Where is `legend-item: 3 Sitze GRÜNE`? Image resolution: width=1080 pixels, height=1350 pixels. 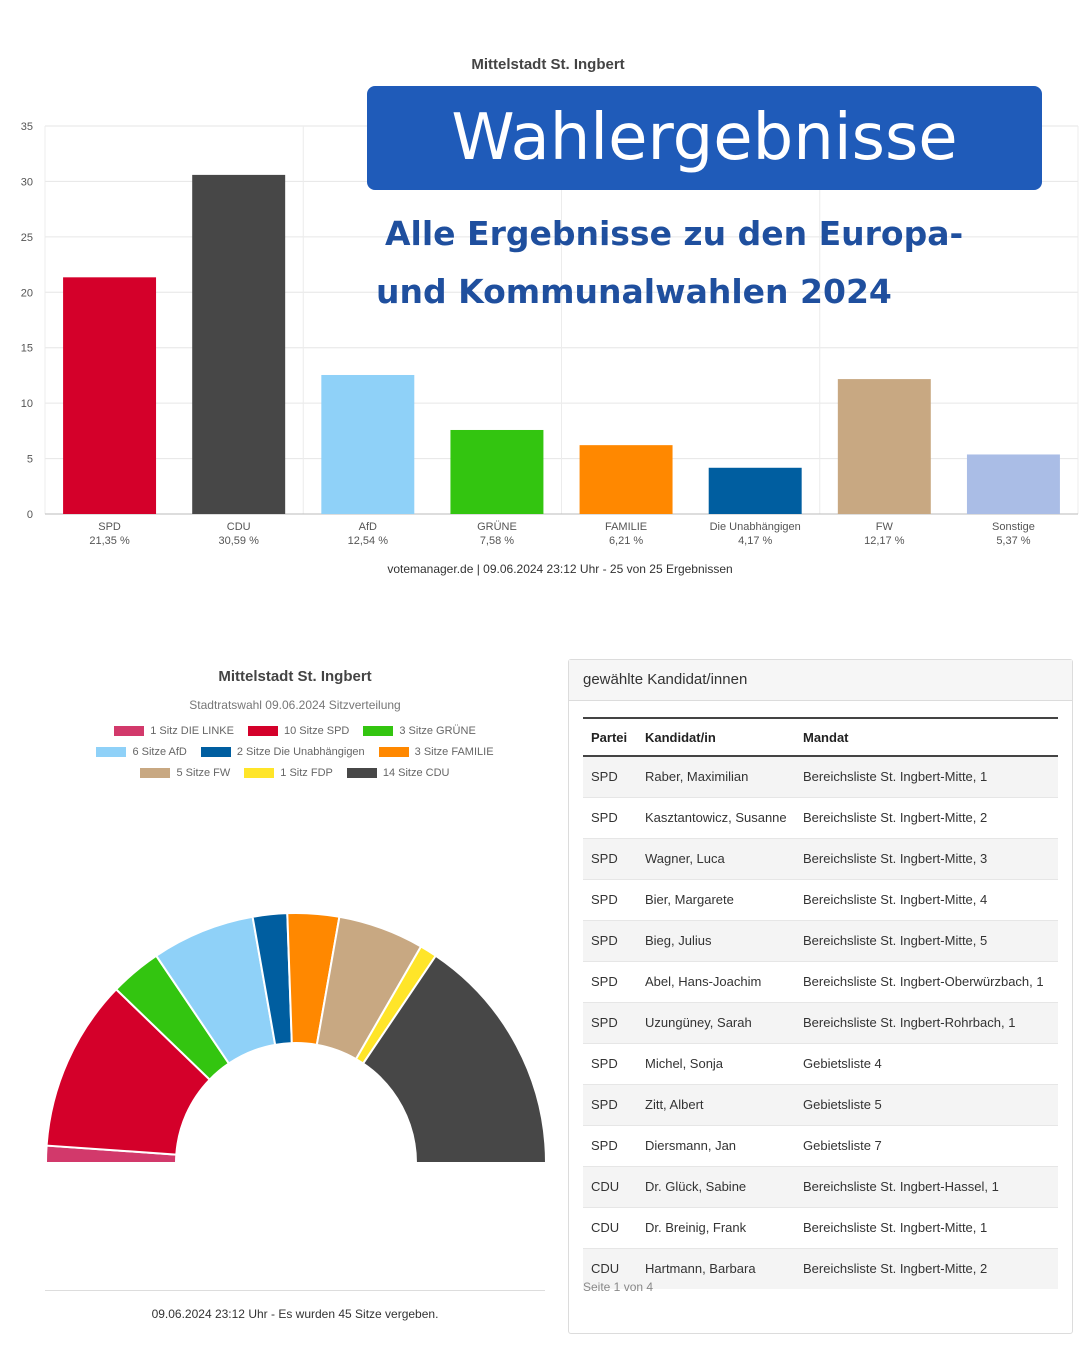
legend-item: 3 Sitze GRÜNE is located at coordinates (419, 730).